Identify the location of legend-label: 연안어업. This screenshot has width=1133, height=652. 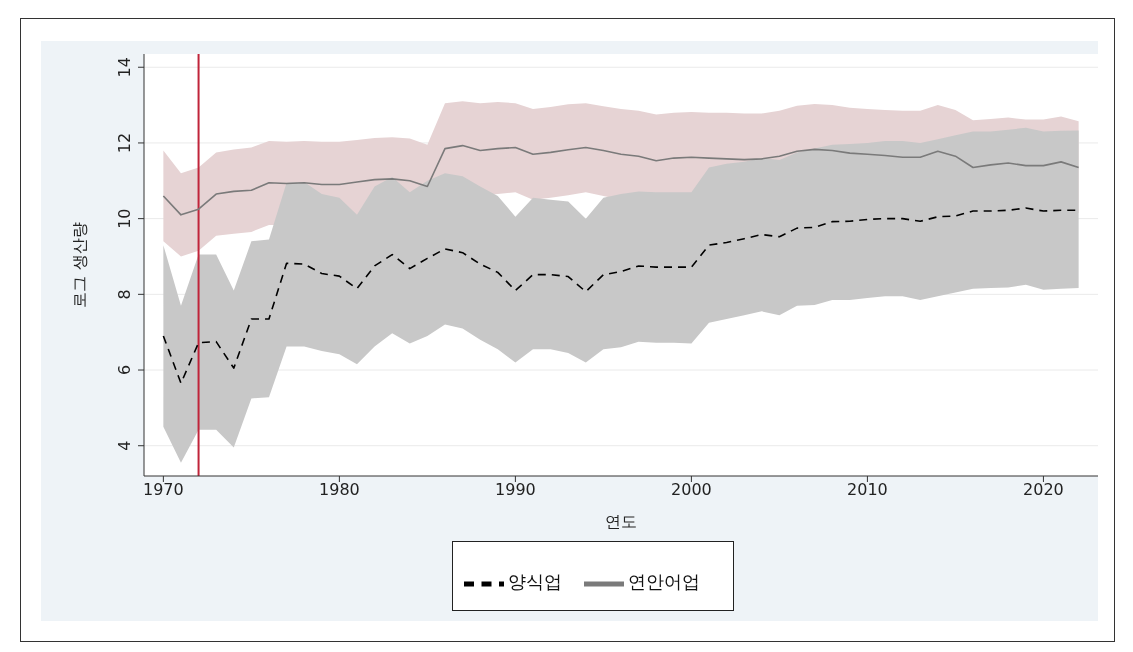
(664, 581).